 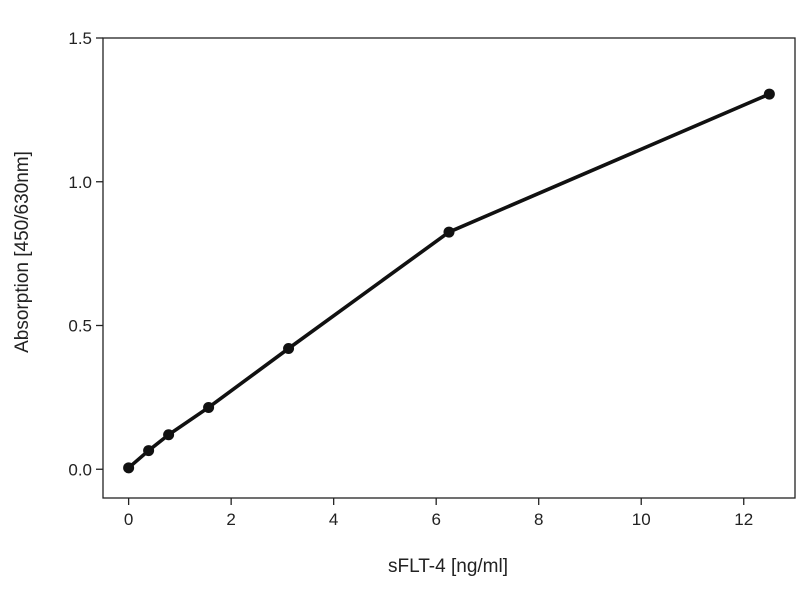 I want to click on y-axis-label: Absorption [450/630nm], so click(x=22, y=252).